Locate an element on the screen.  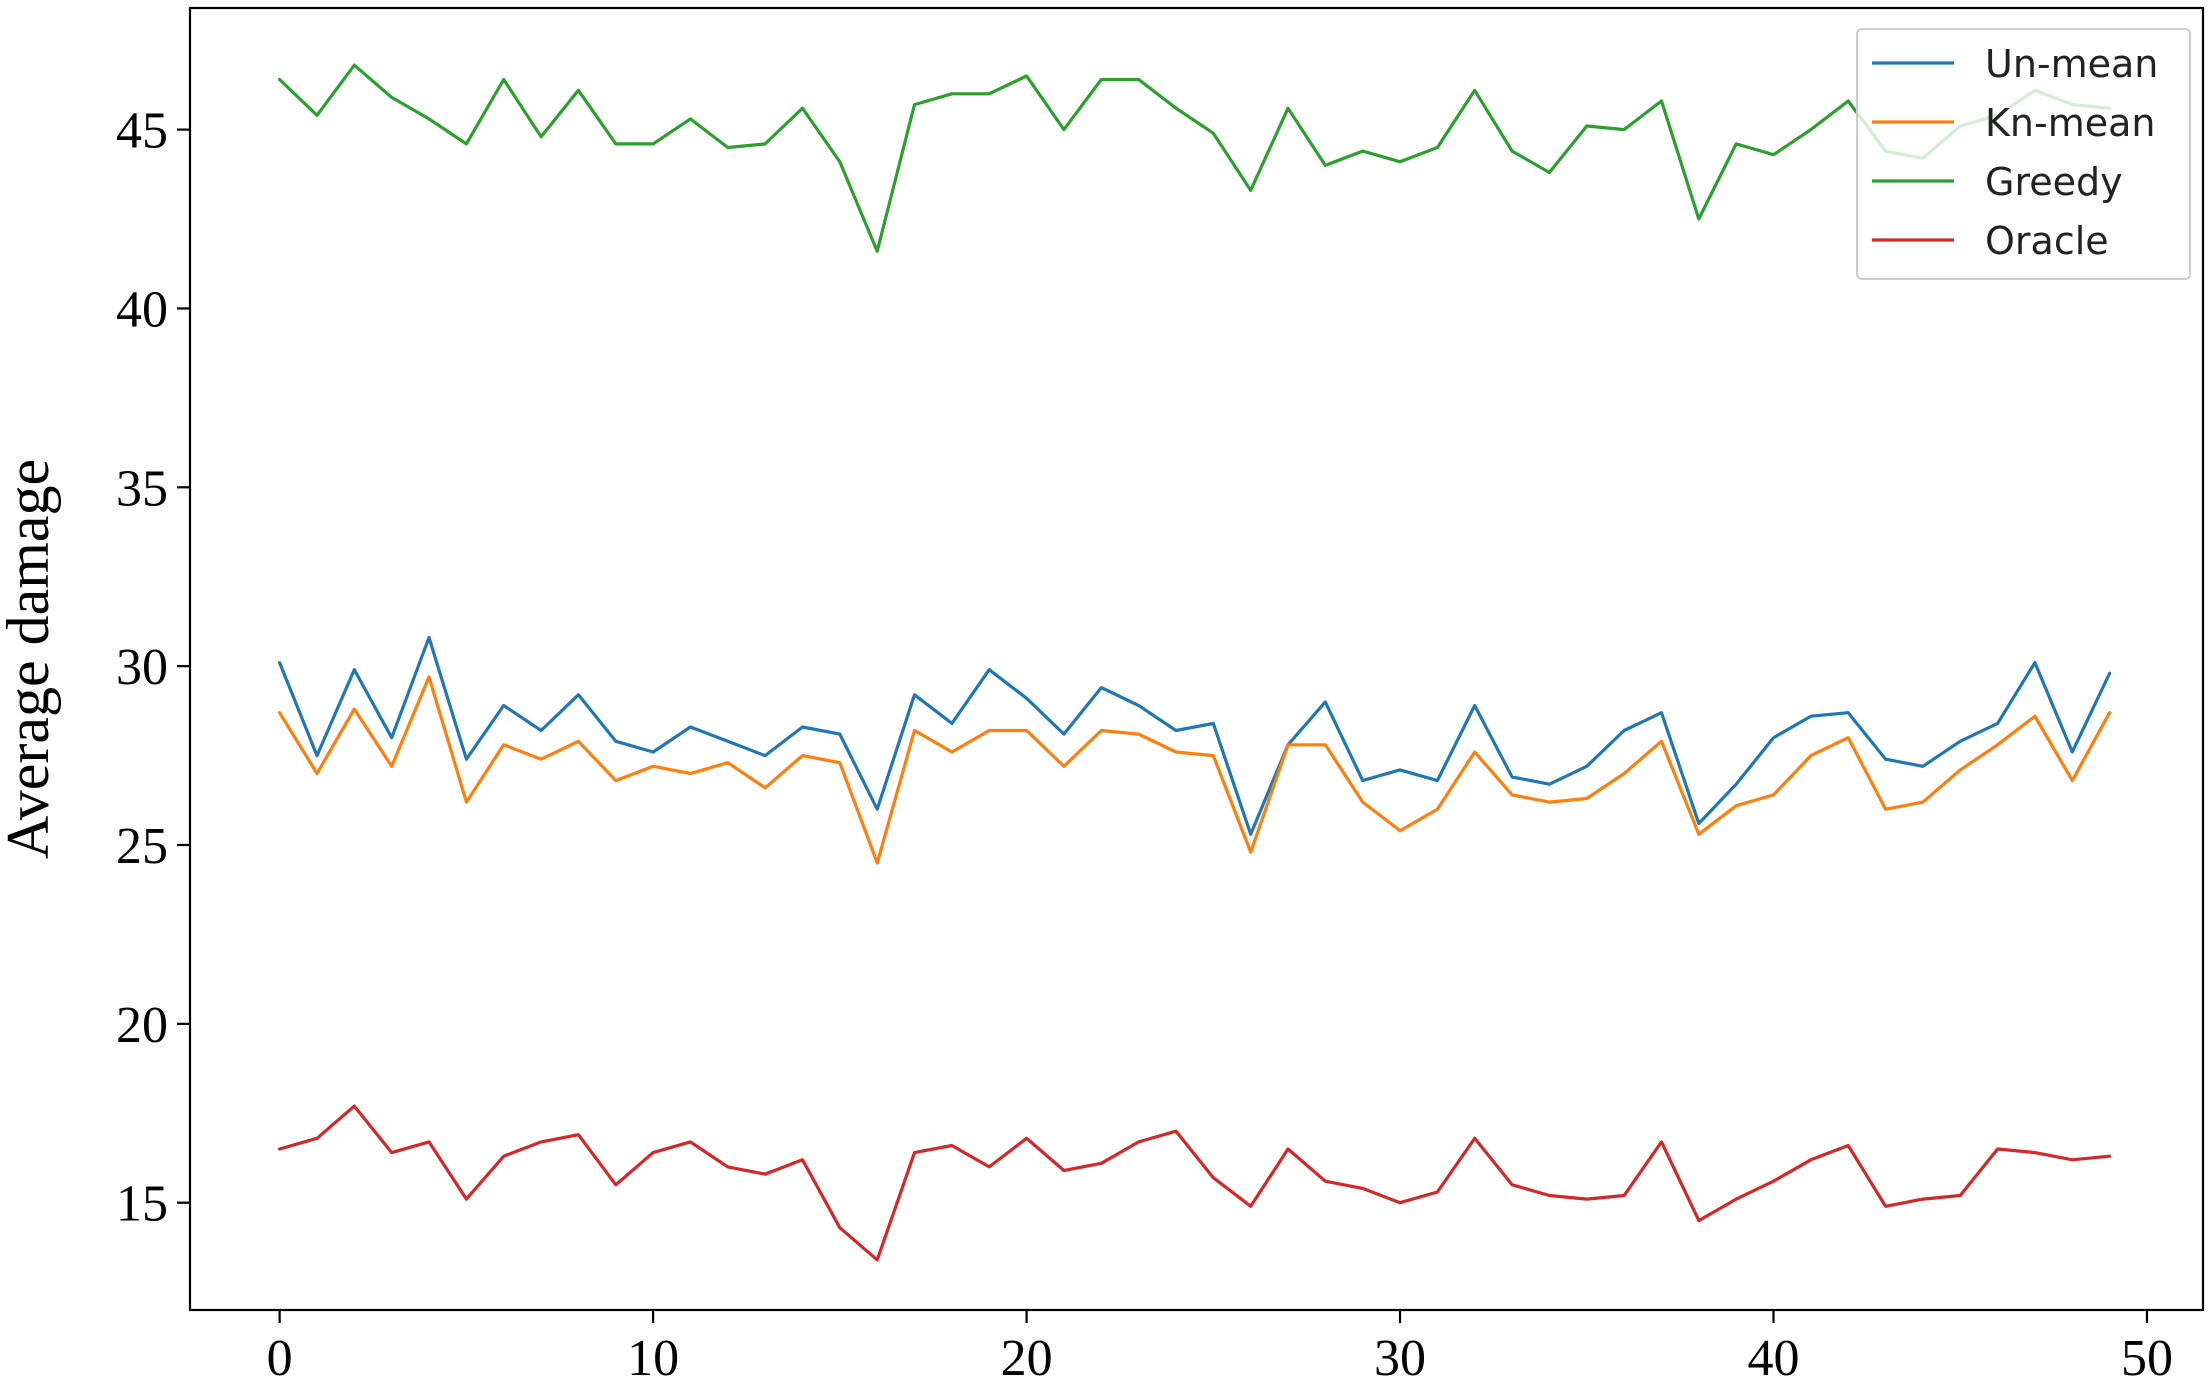
legend-label: Un-mean is located at coordinates (2071, 64).